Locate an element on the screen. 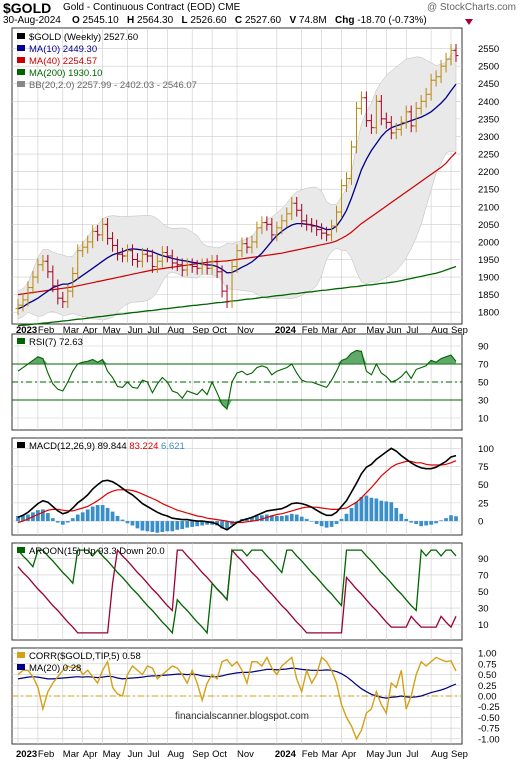  legend-swatch-ma40 is located at coordinates (21, 60).